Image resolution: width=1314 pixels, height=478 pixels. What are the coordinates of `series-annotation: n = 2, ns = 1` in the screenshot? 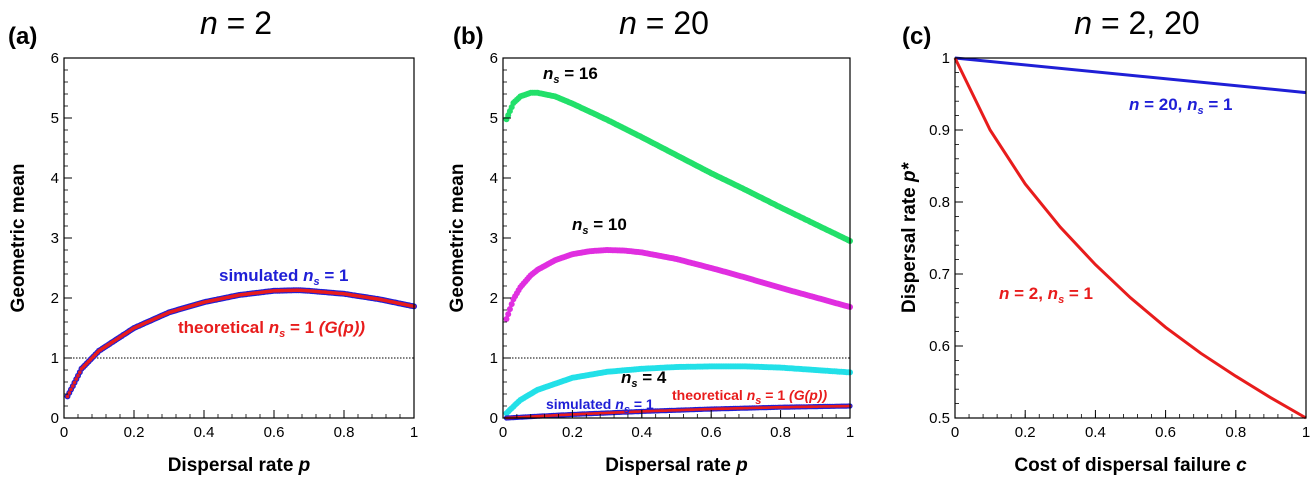 It's located at (1046, 295).